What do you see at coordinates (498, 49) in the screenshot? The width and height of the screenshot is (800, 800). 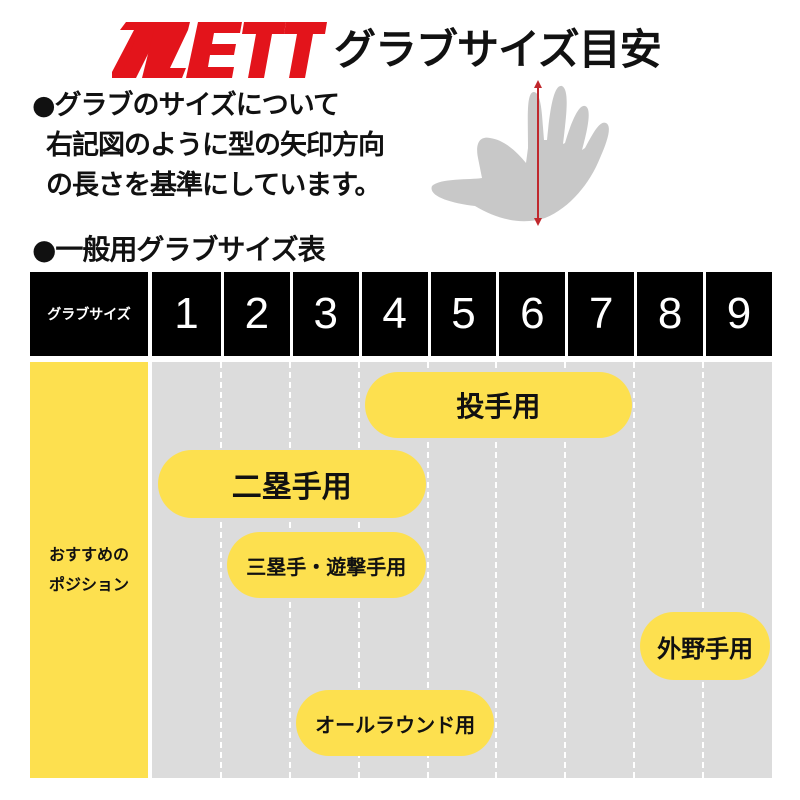 I see `page-title: グラブサイズ目安` at bounding box center [498, 49].